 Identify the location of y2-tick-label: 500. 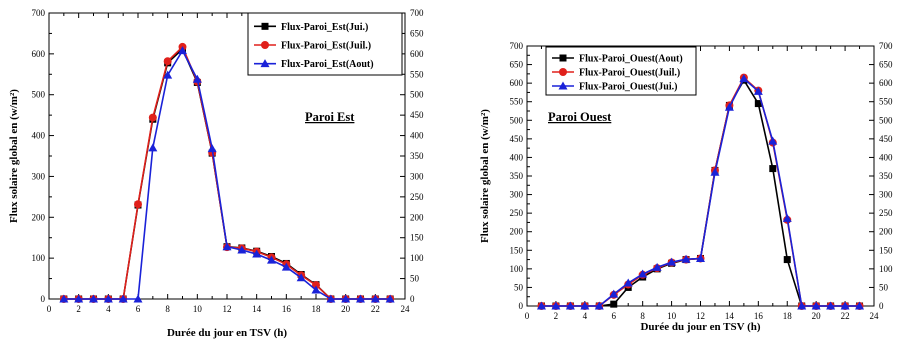
(886, 120).